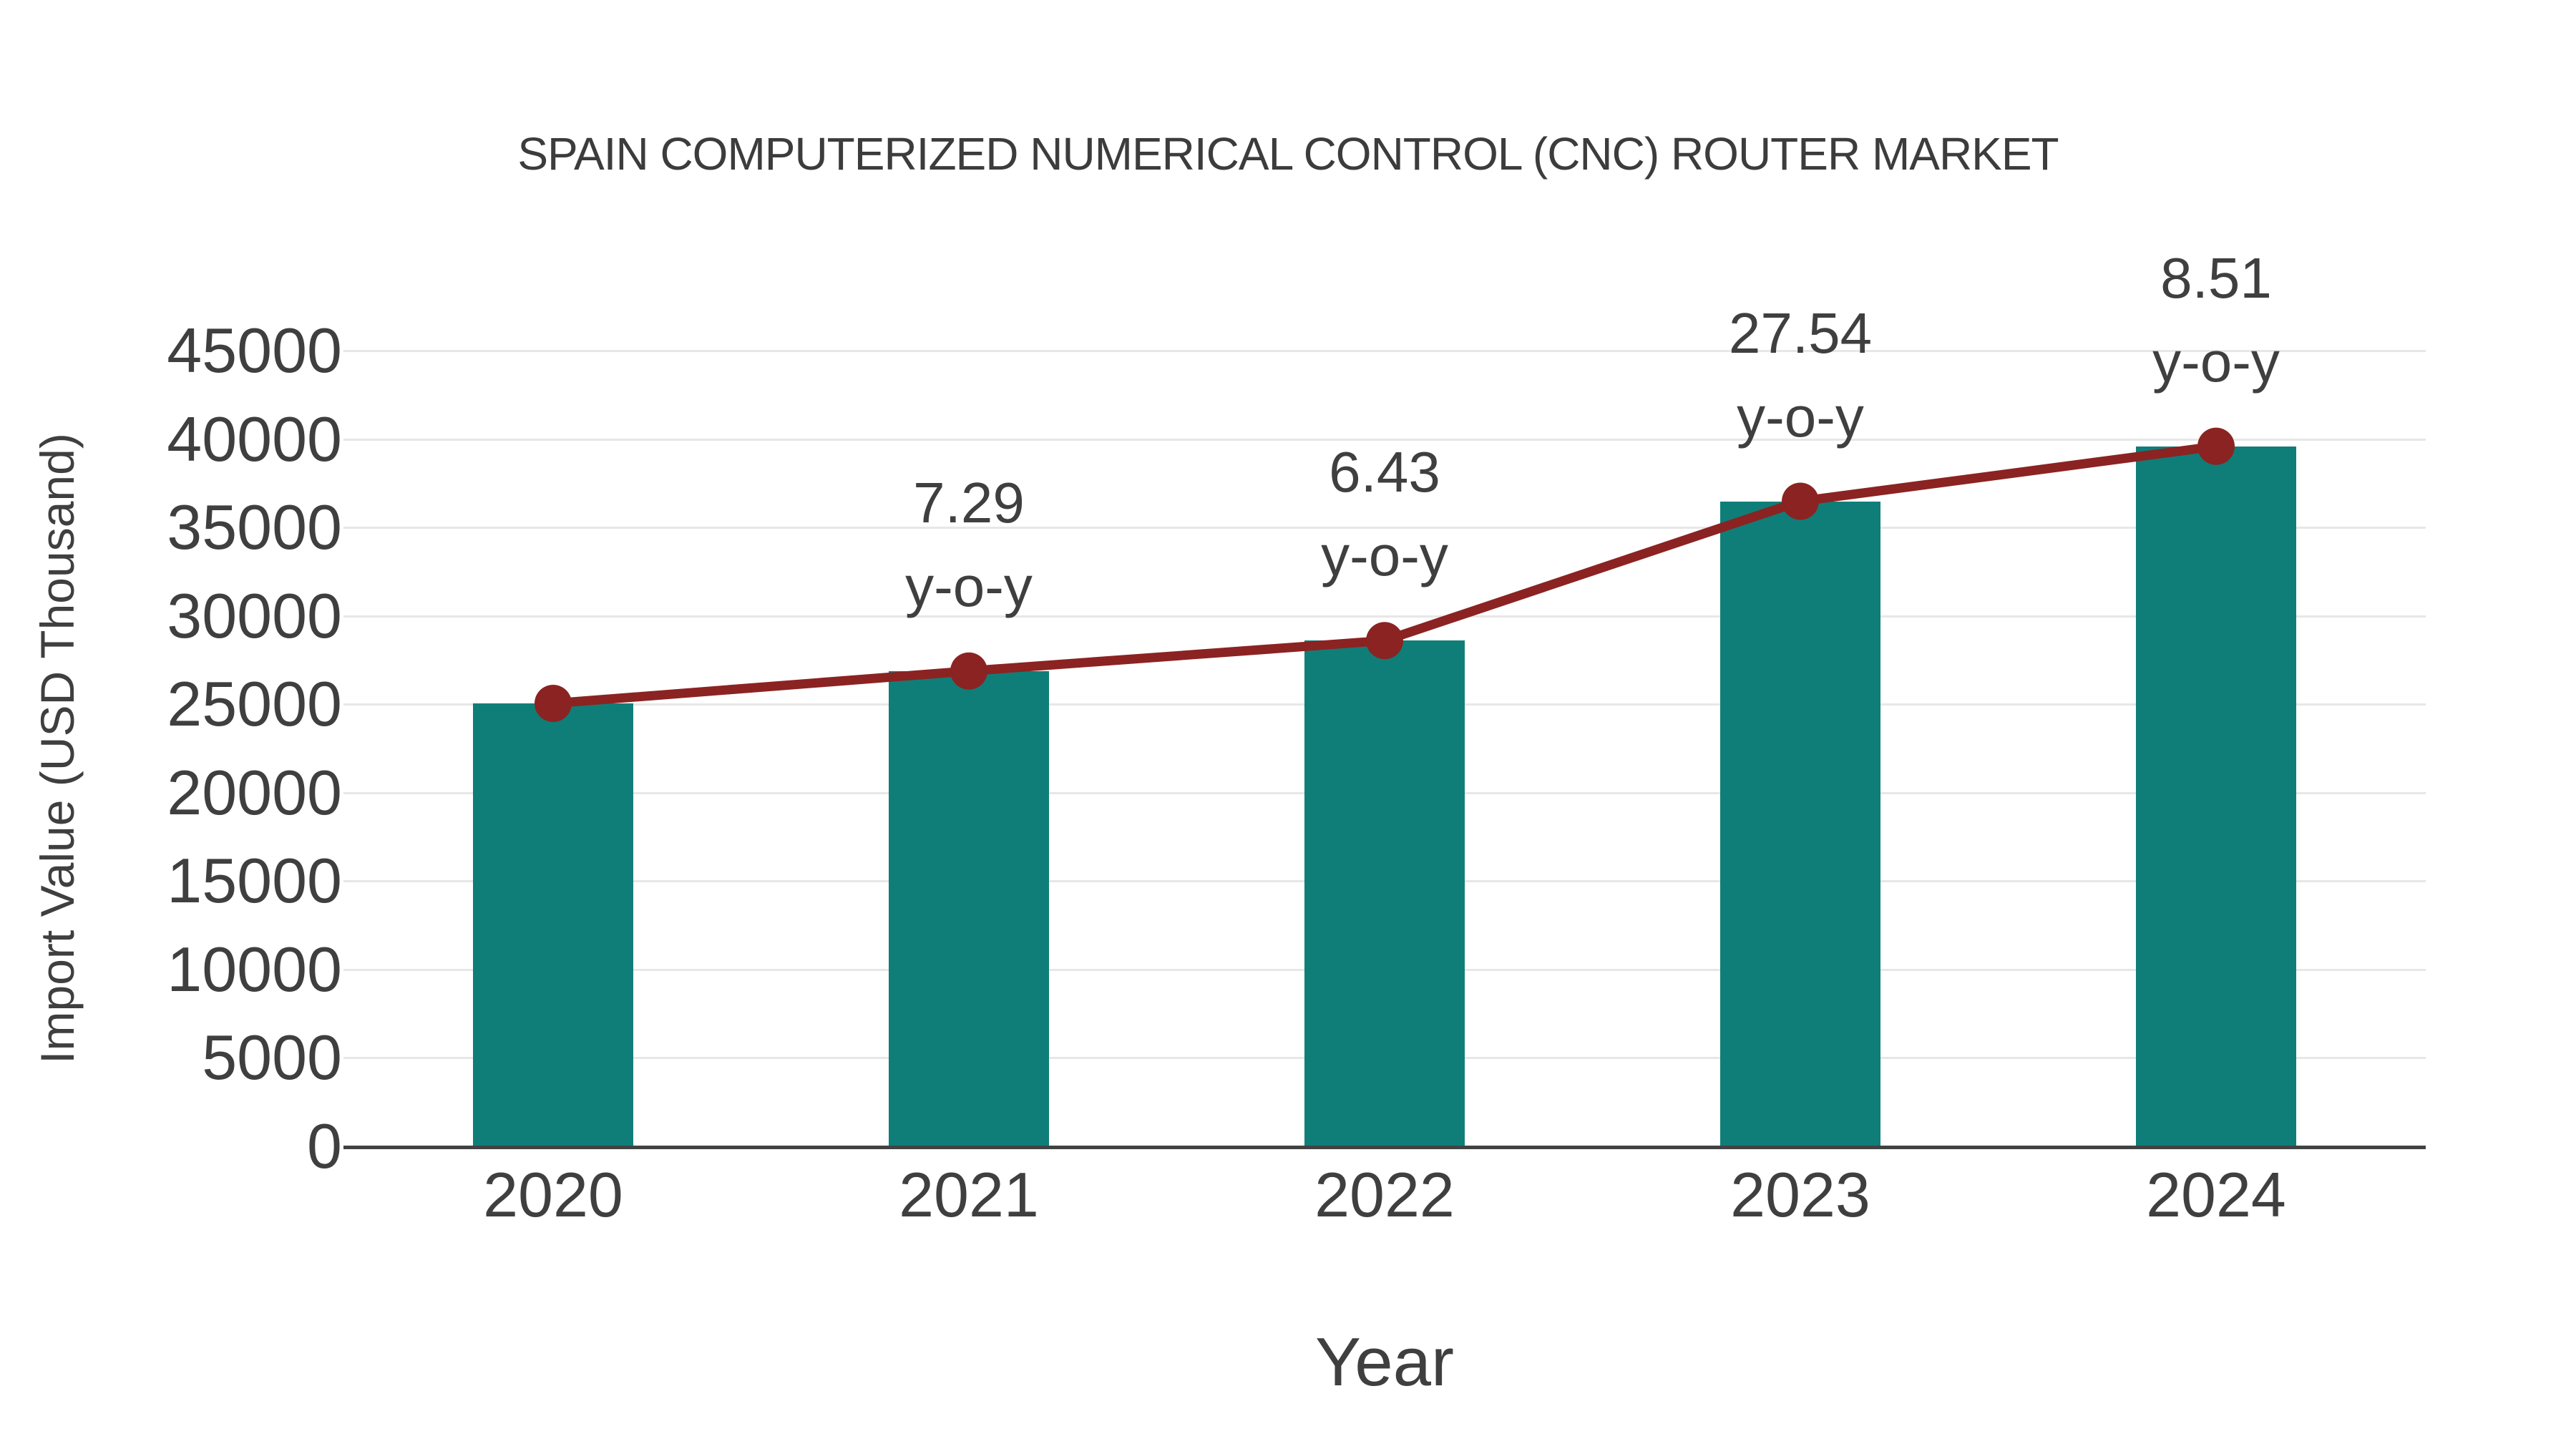 The width and height of the screenshot is (2576, 1449). I want to click on y-tick-label: 15000, so click(254, 881).